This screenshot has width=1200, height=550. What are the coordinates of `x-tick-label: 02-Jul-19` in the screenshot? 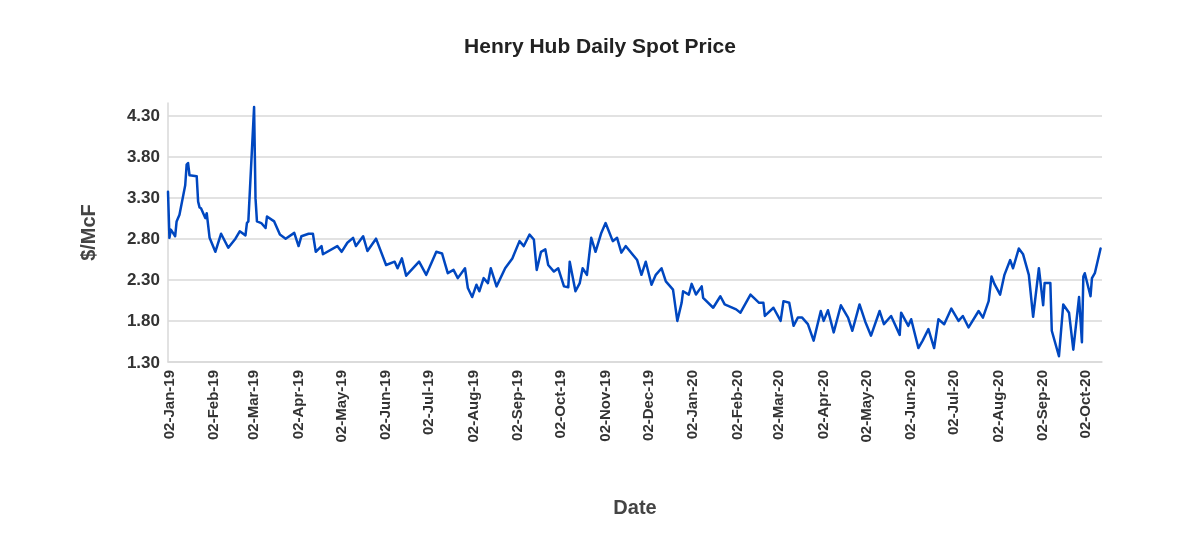 It's located at (428, 403).